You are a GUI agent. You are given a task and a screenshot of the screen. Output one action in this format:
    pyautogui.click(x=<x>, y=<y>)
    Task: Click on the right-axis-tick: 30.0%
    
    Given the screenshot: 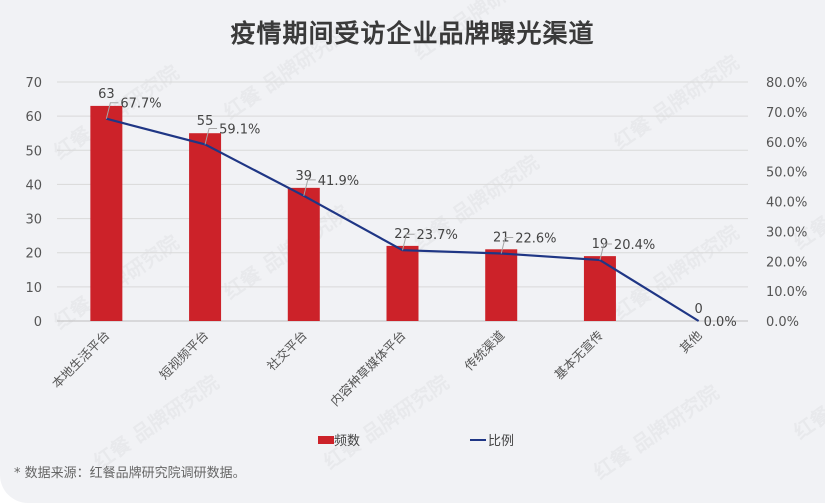 What is the action you would take?
    pyautogui.click(x=786, y=232)
    